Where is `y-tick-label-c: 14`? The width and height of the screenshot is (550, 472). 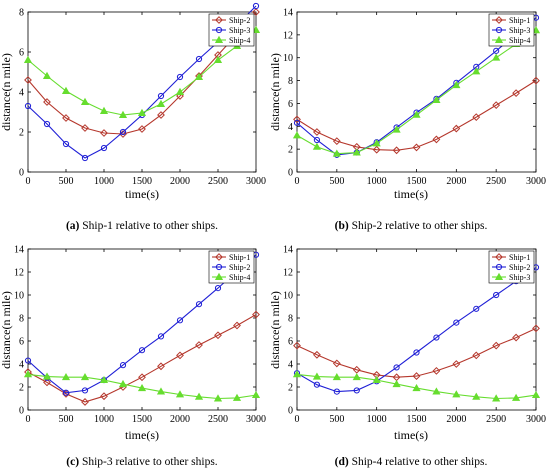
y-tick-label-c: 14 is located at coordinates (19, 250).